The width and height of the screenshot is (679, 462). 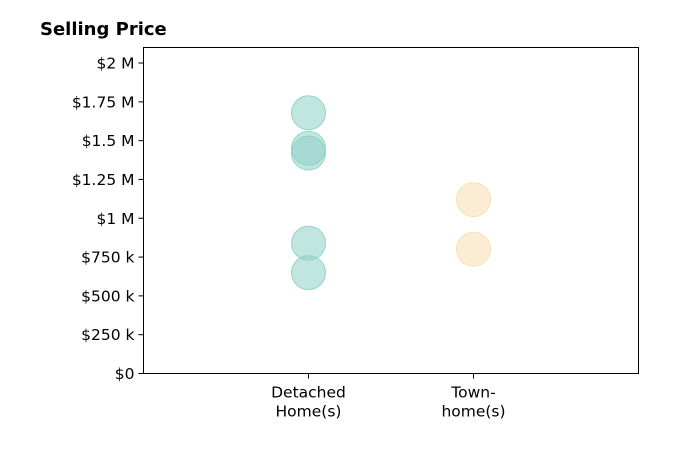 I want to click on points-layer, so click(x=391, y=193).